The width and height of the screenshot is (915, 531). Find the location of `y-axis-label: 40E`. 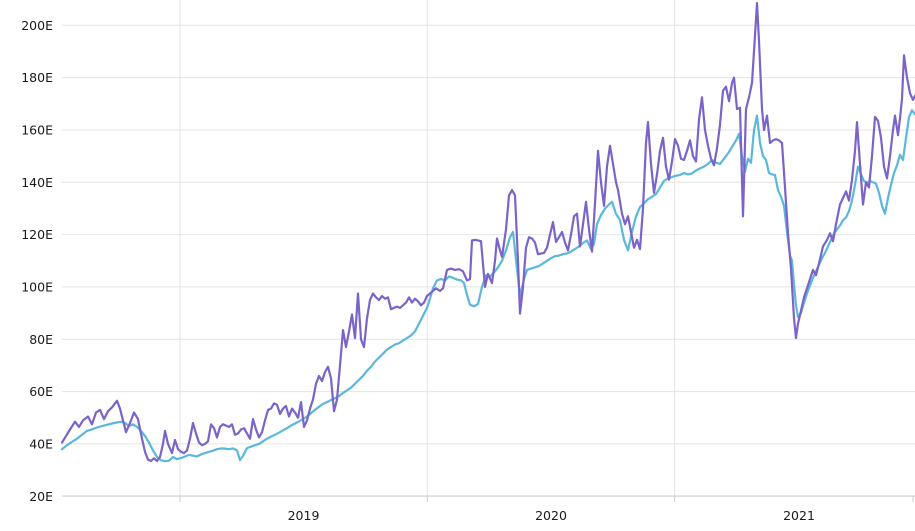

y-axis-label: 40E is located at coordinates (41, 443).